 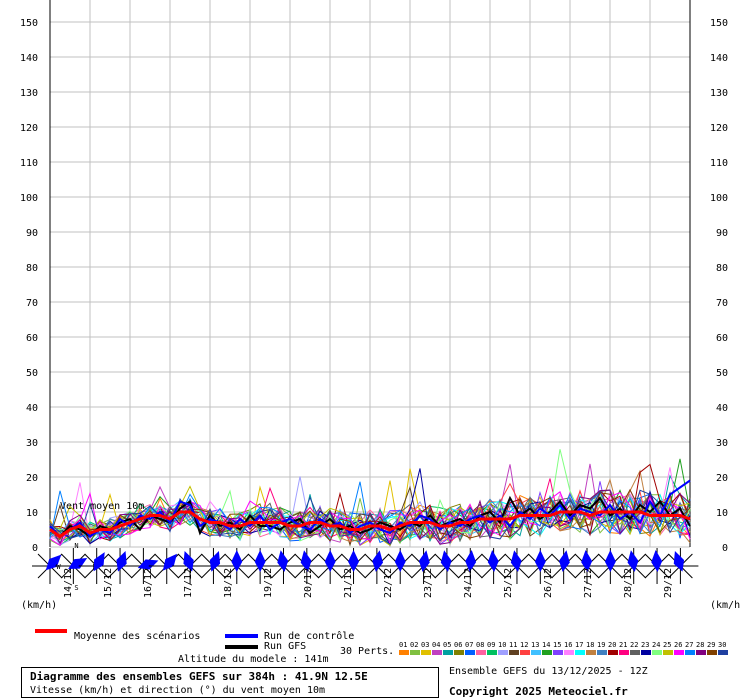 What do you see at coordinates (722, 443) in the screenshot?
I see `y-tick-label-right: 30` at bounding box center [722, 443].